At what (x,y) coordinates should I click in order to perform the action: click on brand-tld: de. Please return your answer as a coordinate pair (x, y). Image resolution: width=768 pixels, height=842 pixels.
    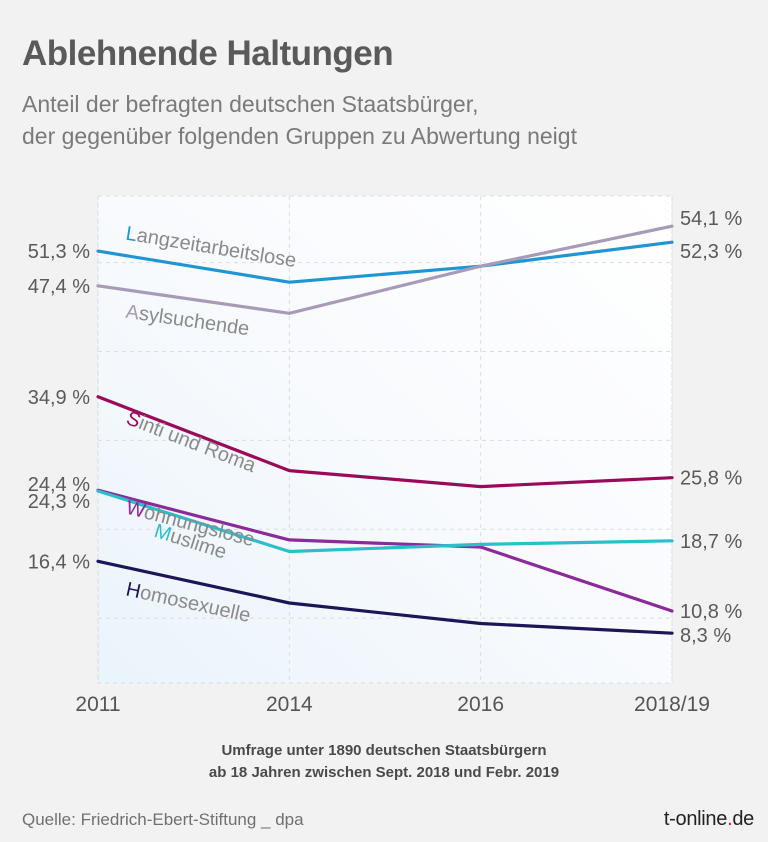
    Looking at the image, I should click on (743, 819).